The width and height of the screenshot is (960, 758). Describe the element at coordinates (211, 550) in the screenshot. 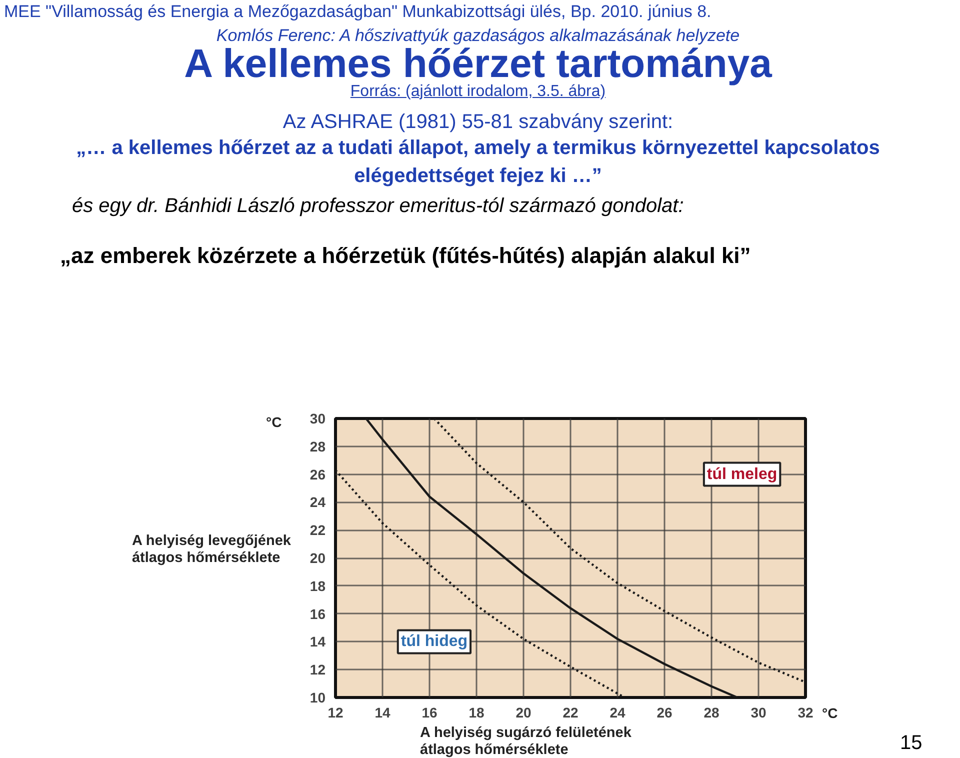

I see `y-axis-title: A helyiség levegőjének átlagos hőmérséklete` at that location.